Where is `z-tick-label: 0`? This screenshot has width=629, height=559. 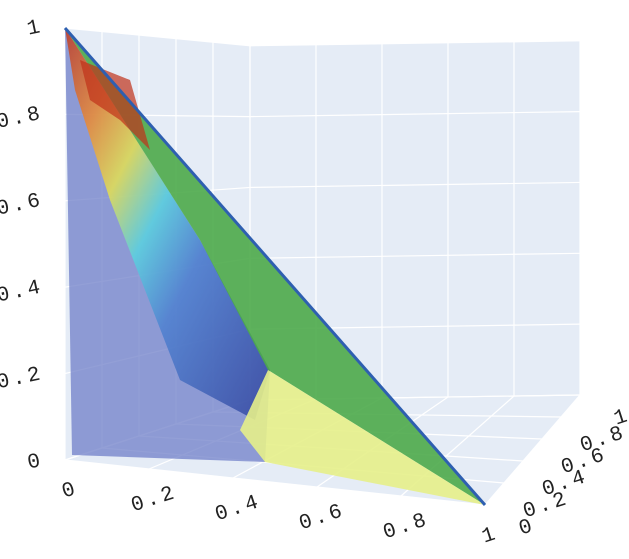 z-tick-label: 0 is located at coordinates (36, 463).